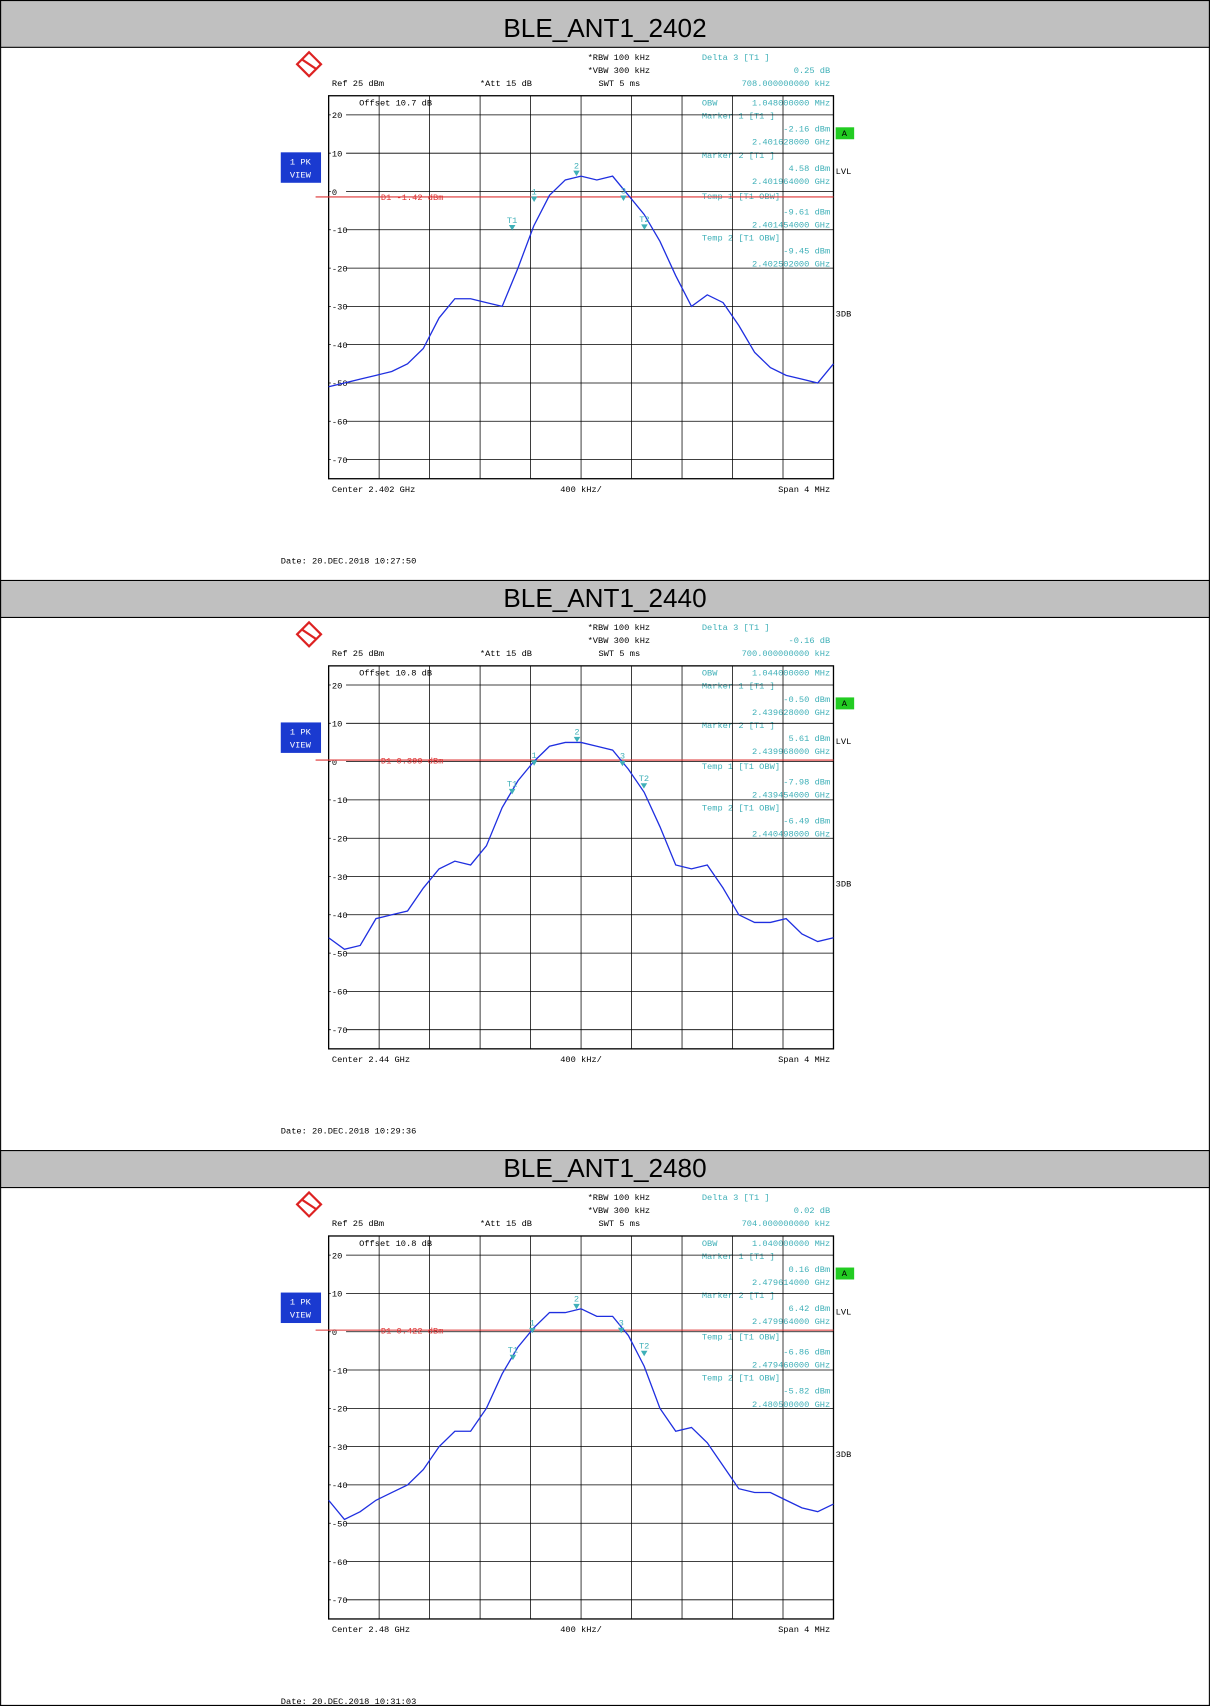  Describe the element at coordinates (791, 796) in the screenshot. I see `readout: 2.439454000 GHz` at that location.